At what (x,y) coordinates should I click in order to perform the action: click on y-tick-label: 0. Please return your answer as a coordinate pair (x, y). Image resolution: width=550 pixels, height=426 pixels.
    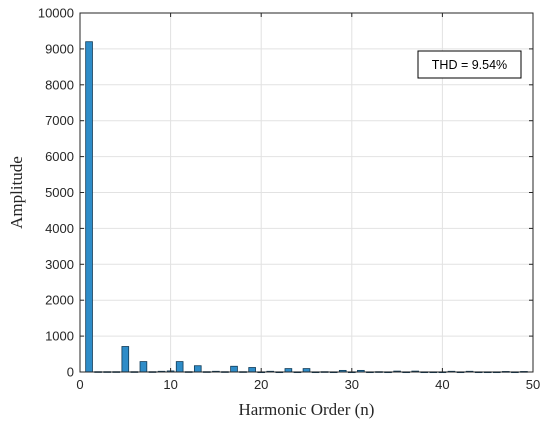
    Looking at the image, I should click on (70, 372).